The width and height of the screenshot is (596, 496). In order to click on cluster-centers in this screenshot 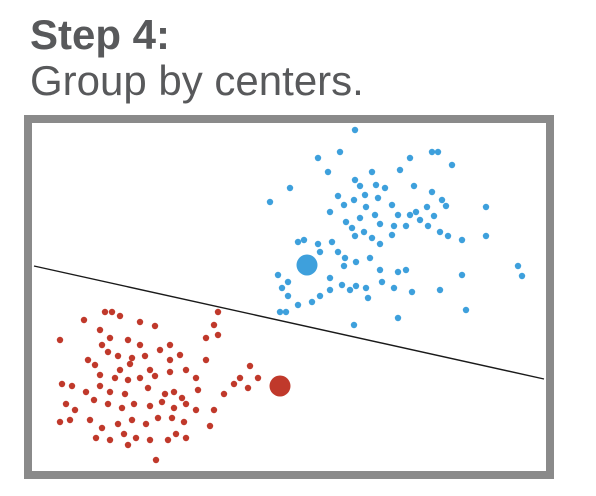, I will do `click(293, 325)`.